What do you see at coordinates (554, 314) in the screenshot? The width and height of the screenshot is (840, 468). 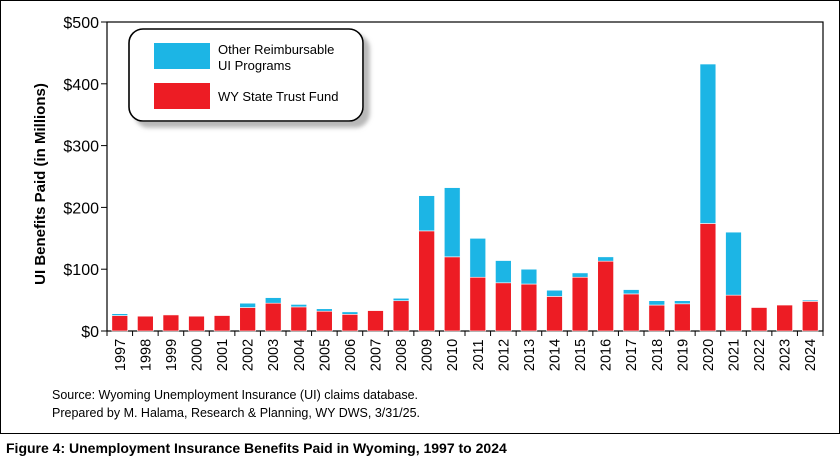 I see `bar-trust-fund-2014` at bounding box center [554, 314].